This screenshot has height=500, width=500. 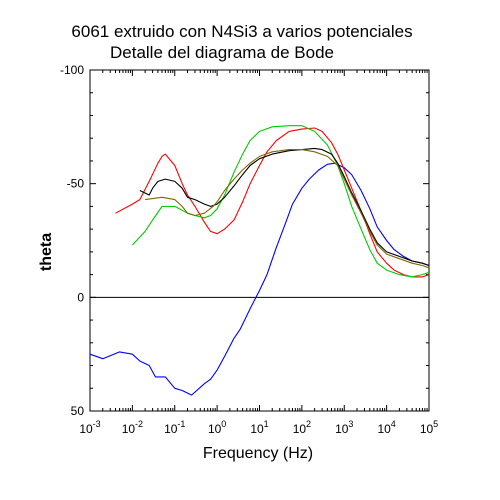 What do you see at coordinates (302, 427) in the screenshot?
I see `x-tick-label: 10²` at bounding box center [302, 427].